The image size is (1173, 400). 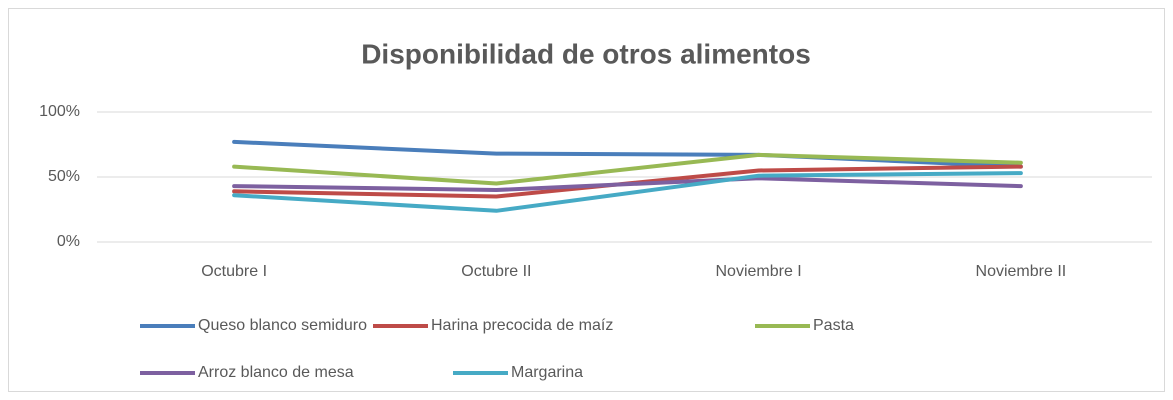 I want to click on legend-label: Arroz blanco de mesa, so click(x=276, y=372).